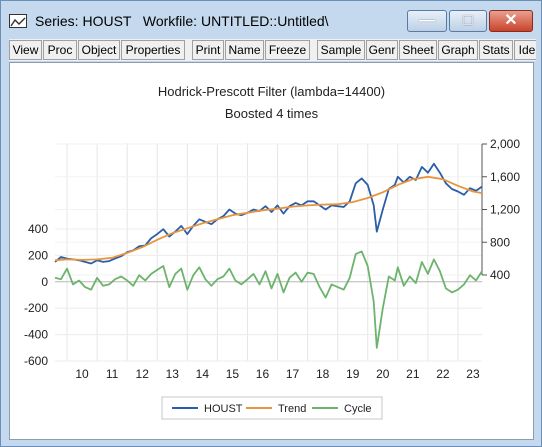 This screenshot has width=542, height=447. What do you see at coordinates (271, 91) in the screenshot?
I see `chart-title: Hodrick-Prescott Filter (lambda=14400)` at bounding box center [271, 91].